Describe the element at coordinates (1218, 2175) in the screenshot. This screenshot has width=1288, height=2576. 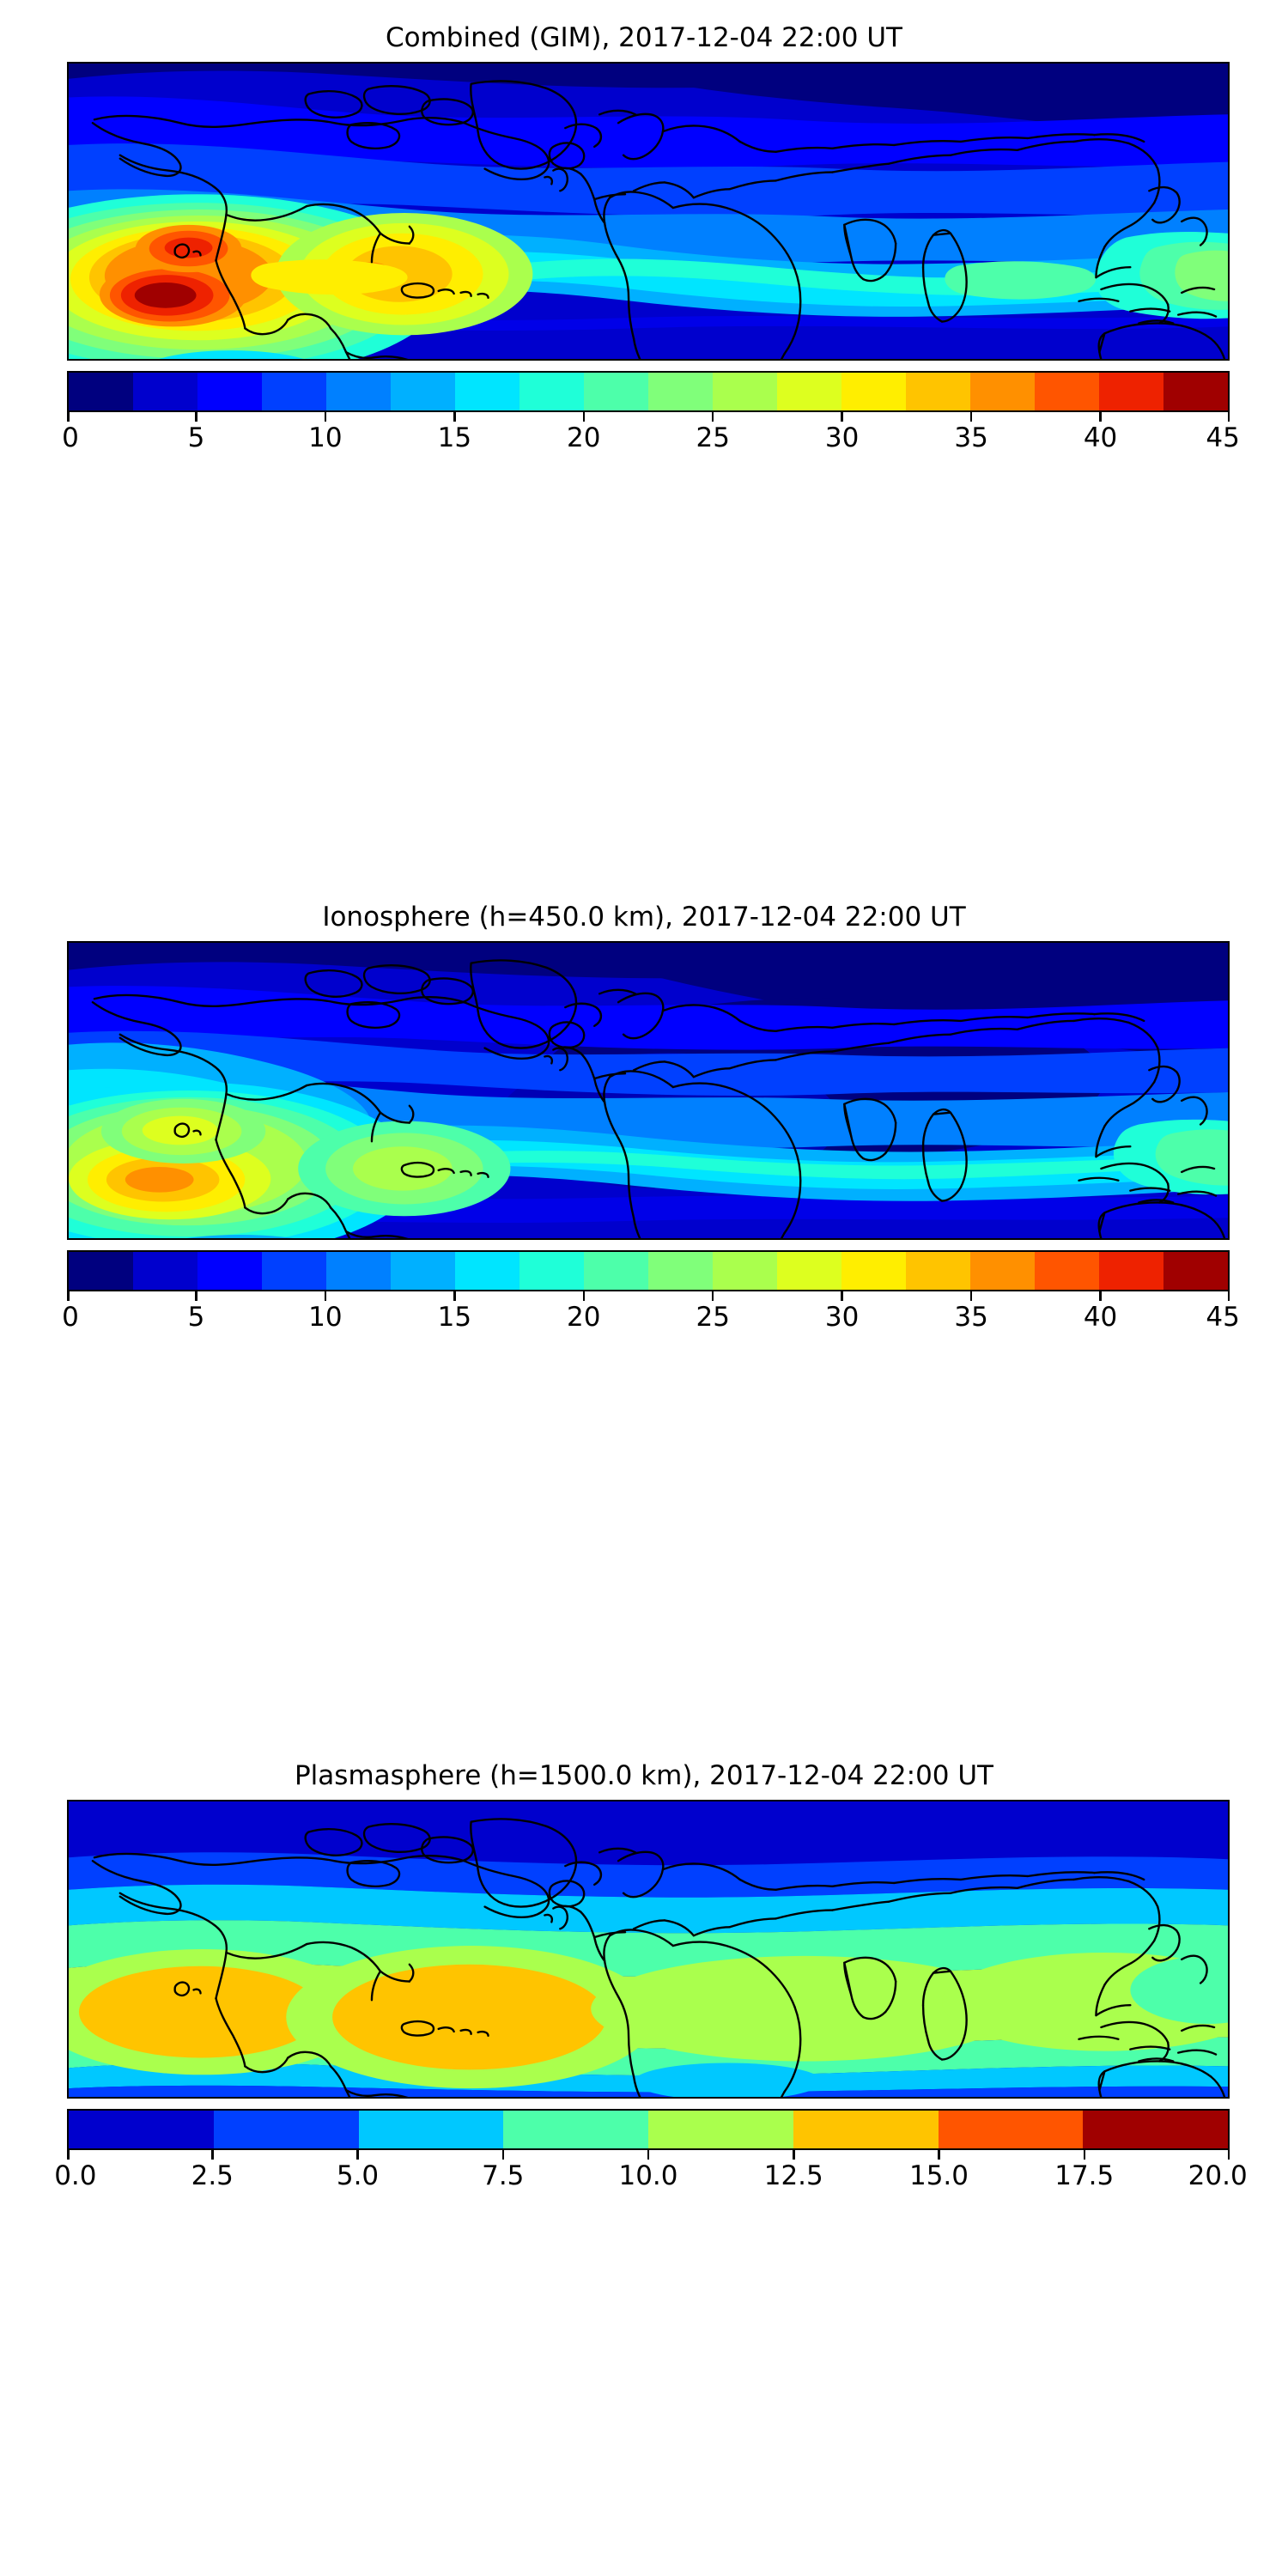
I see `colorbar-tick-label: 20.0` at that location.